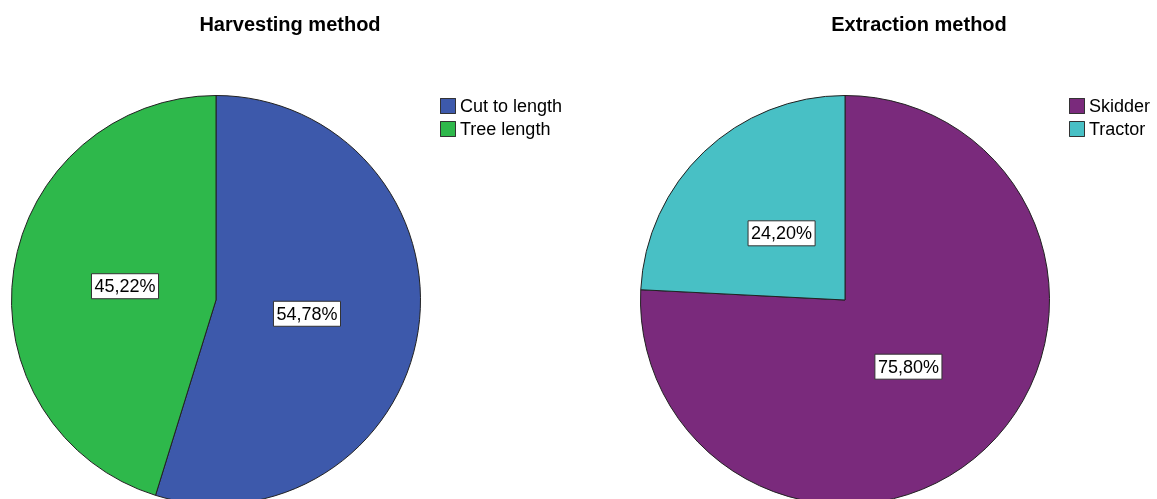 This screenshot has width=1157, height=499. Describe the element at coordinates (290, 23) in the screenshot. I see `chart-title: Harvesting method` at that location.